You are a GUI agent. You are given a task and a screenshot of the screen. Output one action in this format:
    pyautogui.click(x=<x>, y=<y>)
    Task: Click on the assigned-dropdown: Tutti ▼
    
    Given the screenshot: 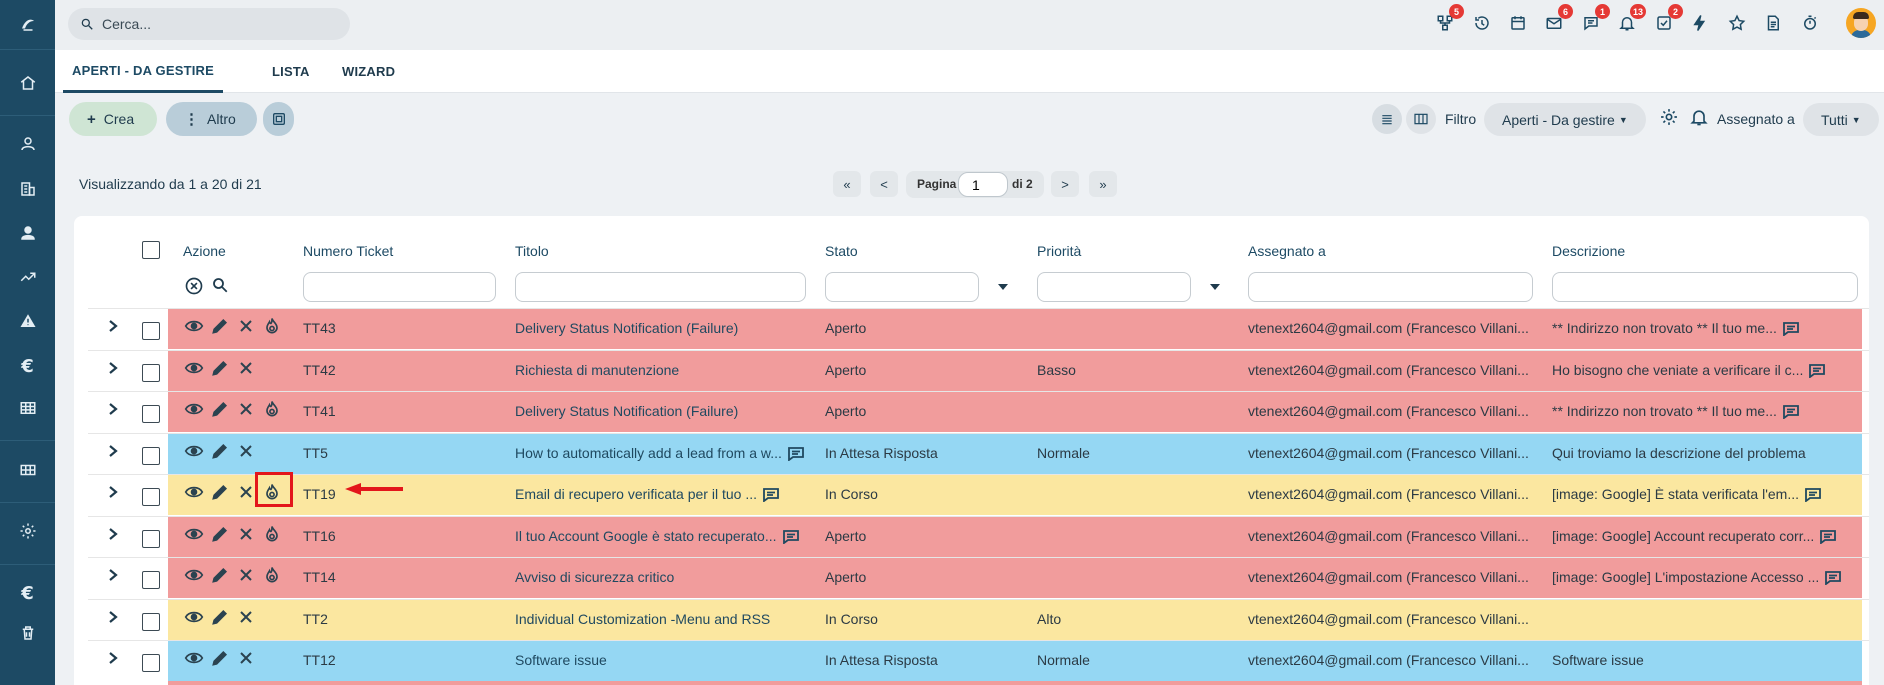 What is the action you would take?
    pyautogui.click(x=1841, y=119)
    